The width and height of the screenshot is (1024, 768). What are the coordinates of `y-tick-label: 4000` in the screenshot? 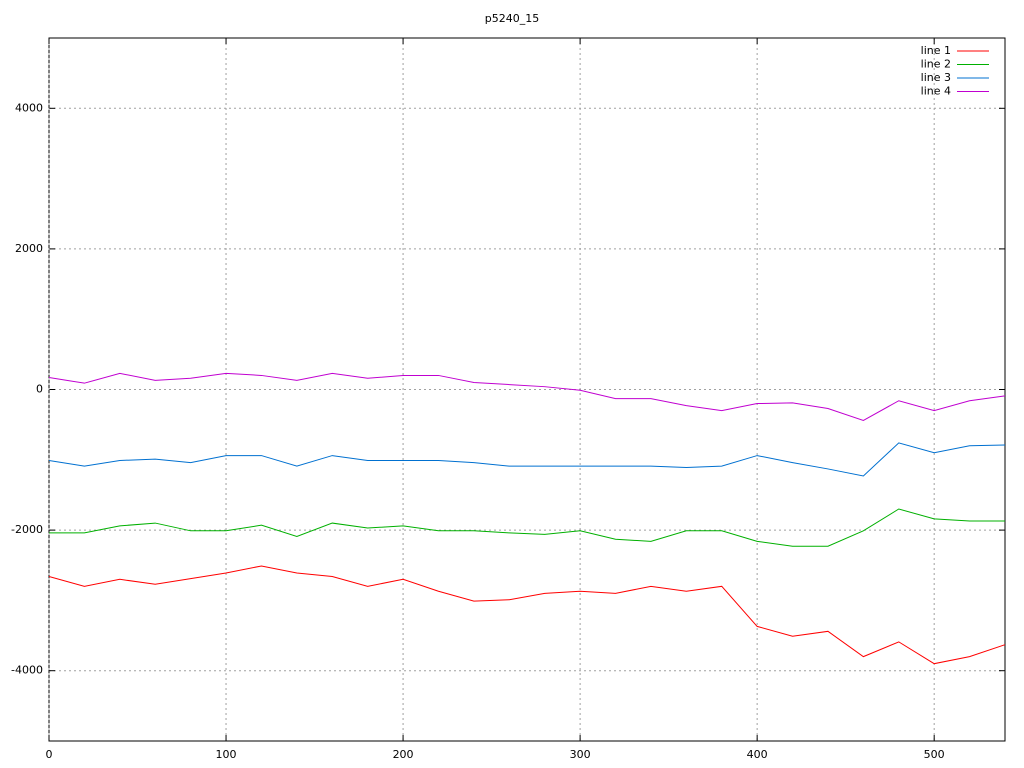 It's located at (29, 107).